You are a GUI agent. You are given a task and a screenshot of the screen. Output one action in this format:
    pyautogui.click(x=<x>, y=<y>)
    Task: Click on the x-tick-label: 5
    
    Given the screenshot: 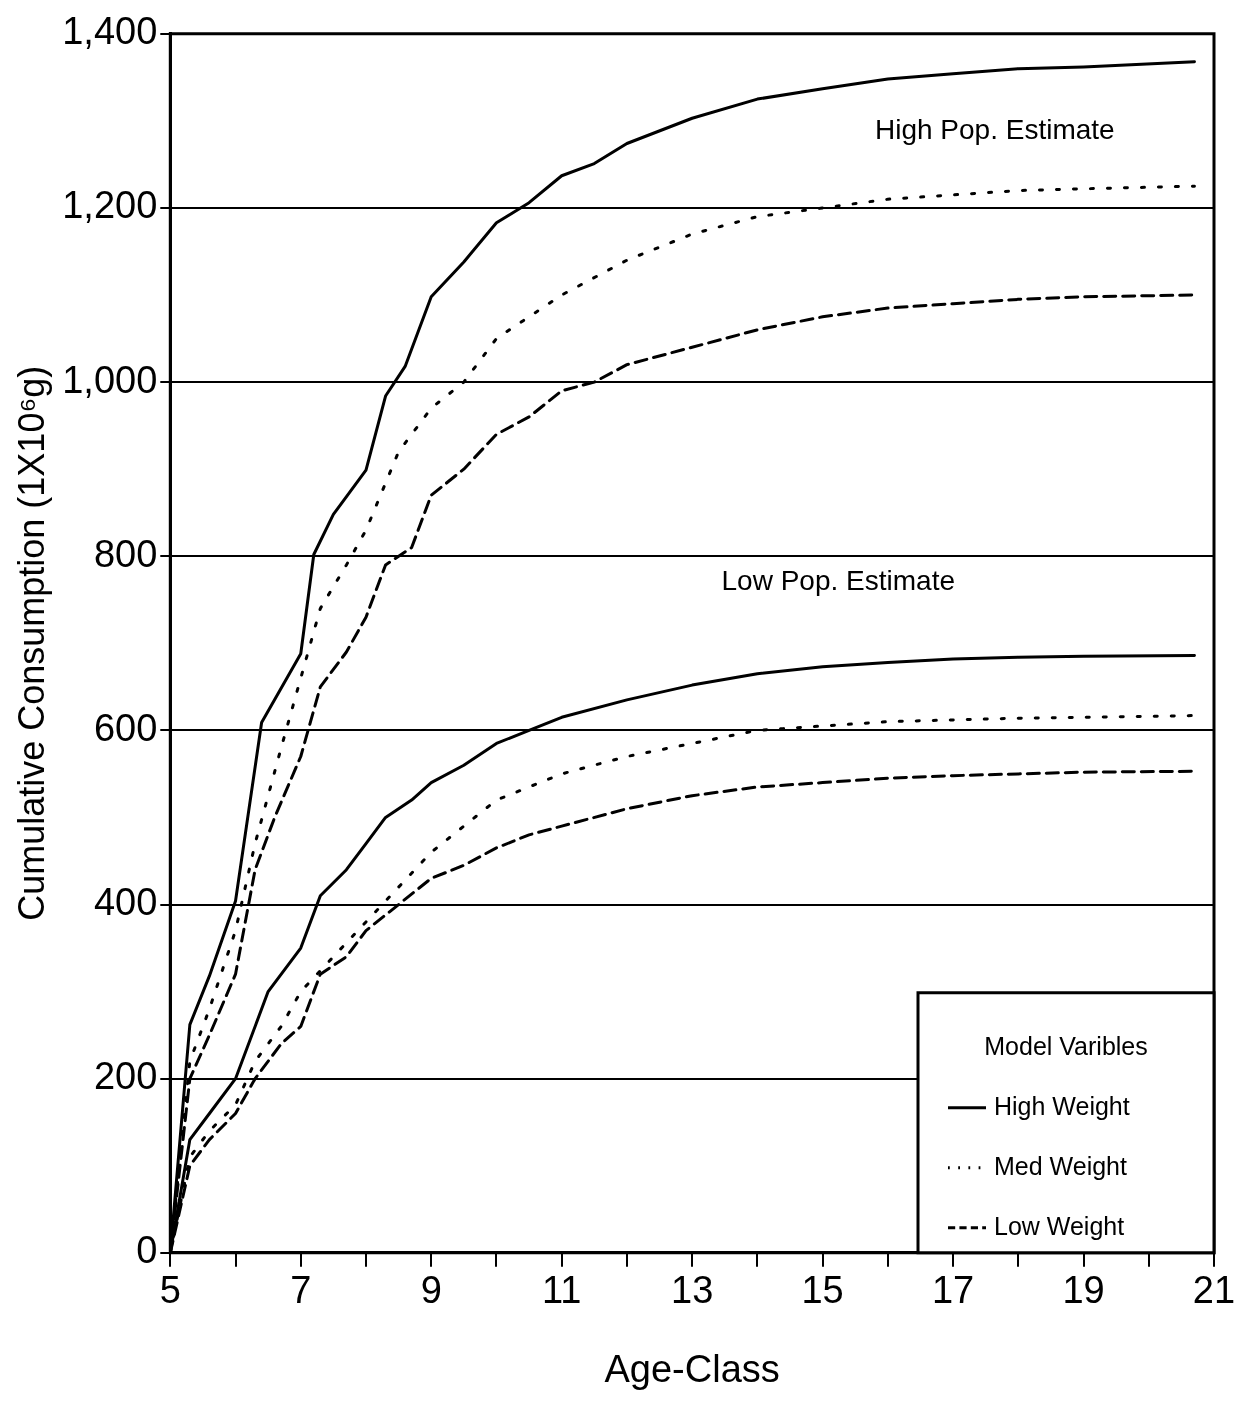 What is the action you would take?
    pyautogui.click(x=170, y=1290)
    